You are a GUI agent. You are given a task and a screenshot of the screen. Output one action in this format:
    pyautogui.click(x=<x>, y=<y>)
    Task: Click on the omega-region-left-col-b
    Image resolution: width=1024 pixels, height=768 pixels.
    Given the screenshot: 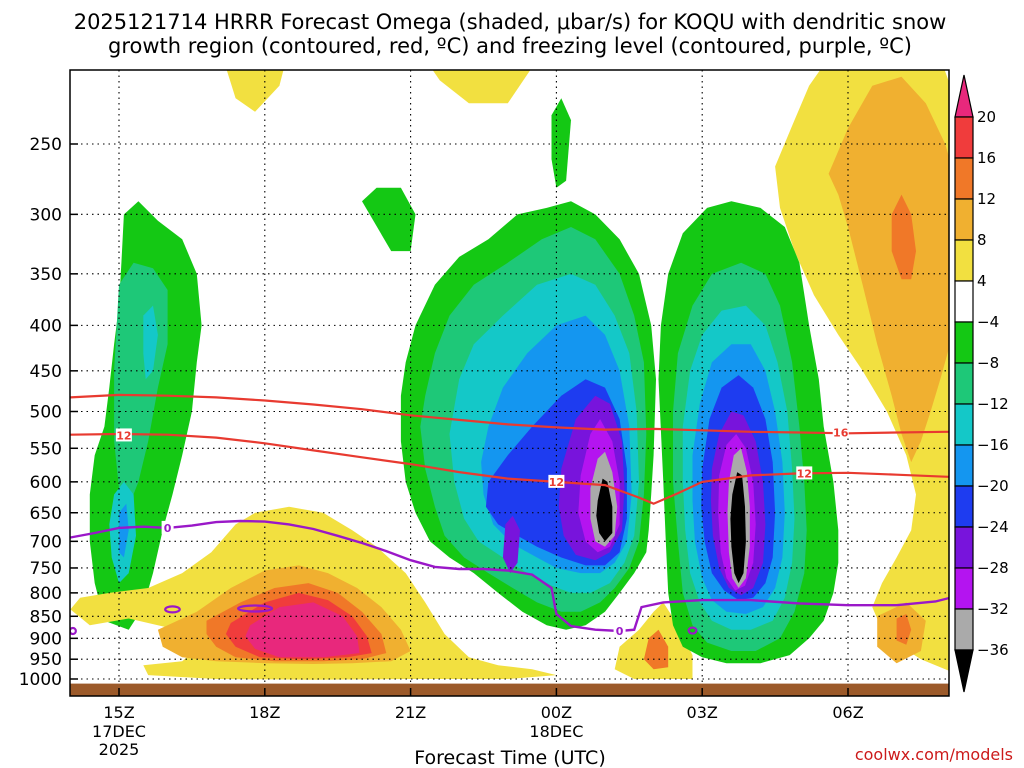 What is the action you would take?
    pyautogui.click(x=124, y=530)
    